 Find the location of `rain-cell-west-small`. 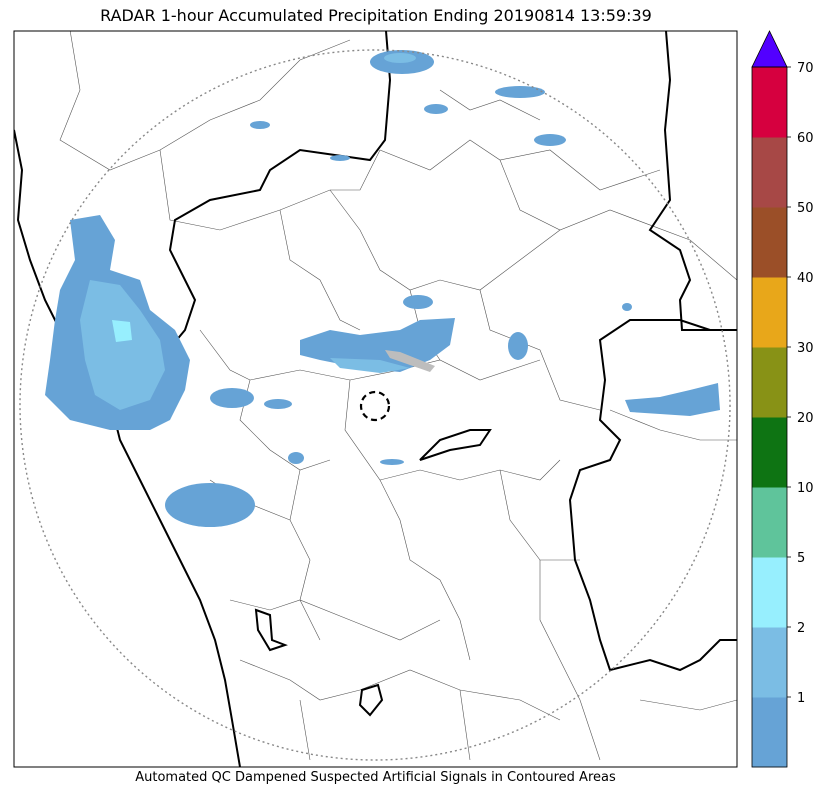

rain-cell-west-small is located at coordinates (232, 398).